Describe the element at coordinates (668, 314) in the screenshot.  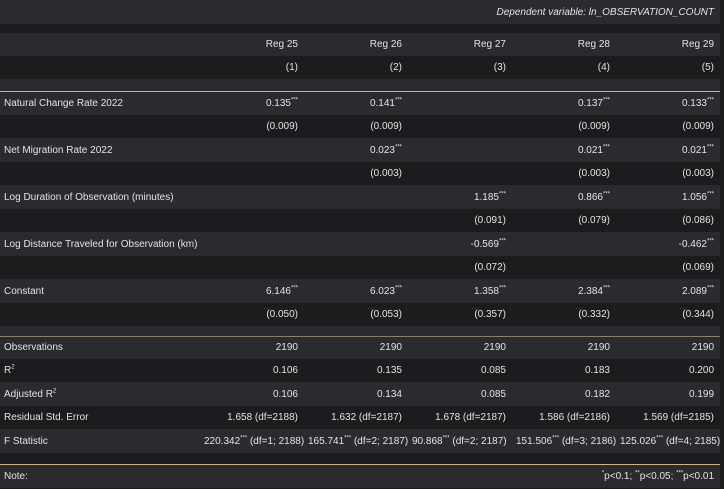
I see `se-cell: (0.344)` at that location.